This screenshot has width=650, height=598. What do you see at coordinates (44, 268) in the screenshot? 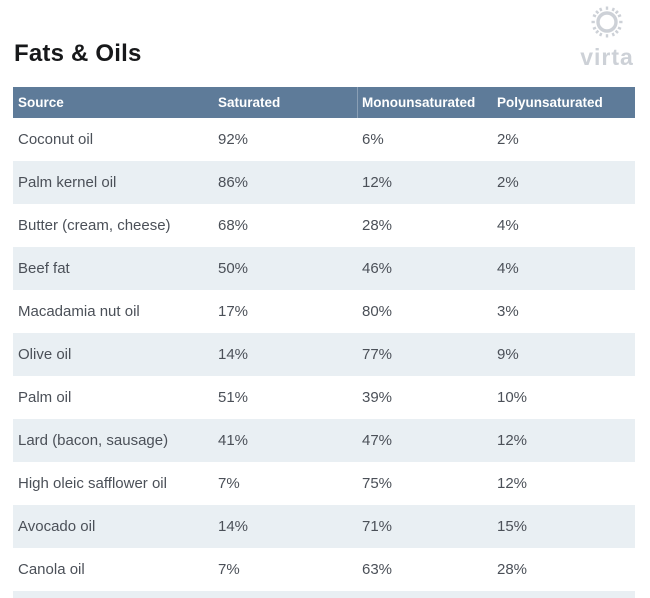
I see `cell-source: Beef fat` at bounding box center [44, 268].